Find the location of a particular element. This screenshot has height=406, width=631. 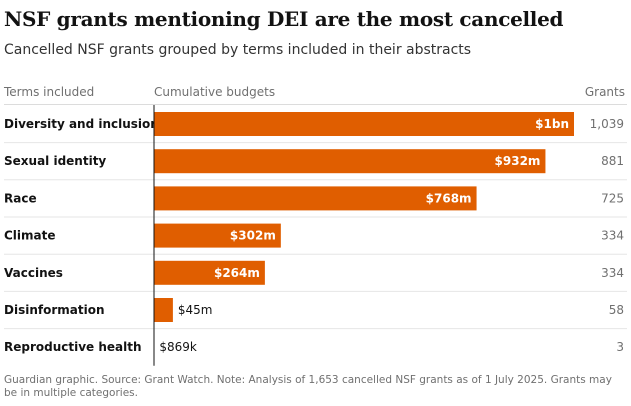

bar-value-label: $768m is located at coordinates (449, 198).